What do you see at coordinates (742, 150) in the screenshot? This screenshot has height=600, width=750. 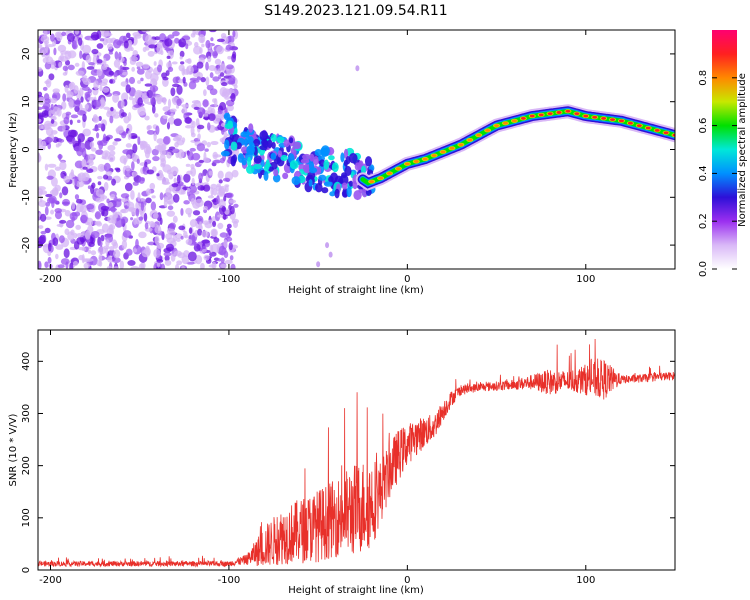 I see `colorbar-label: Normalized spectral amplitude` at bounding box center [742, 150].